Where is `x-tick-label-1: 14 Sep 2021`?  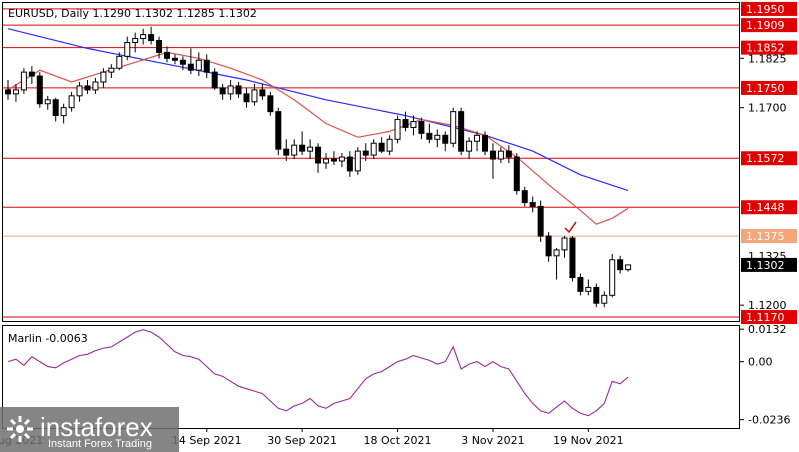 x-tick-label-1: 14 Sep 2021 is located at coordinates (207, 440).